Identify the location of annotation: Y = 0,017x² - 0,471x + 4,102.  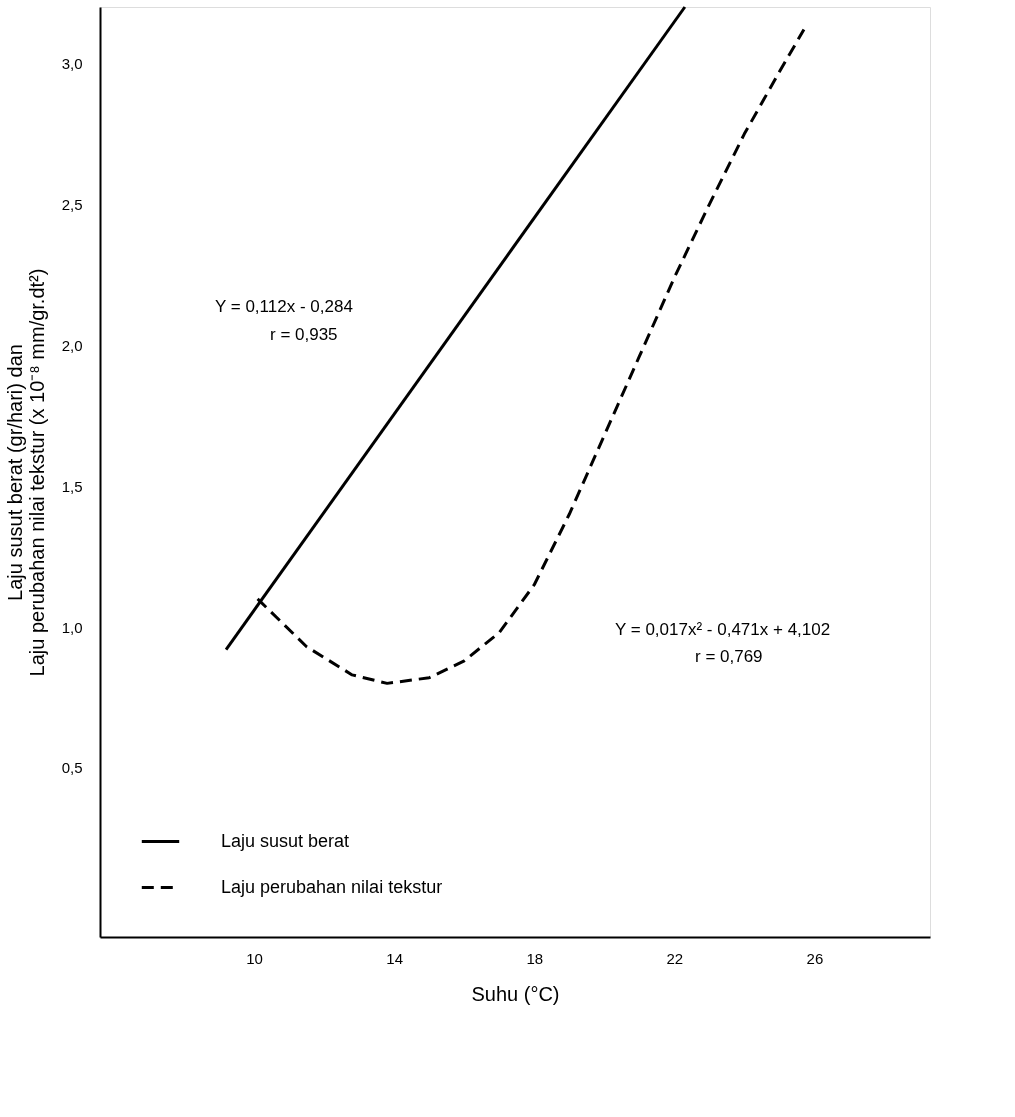
(723, 629).